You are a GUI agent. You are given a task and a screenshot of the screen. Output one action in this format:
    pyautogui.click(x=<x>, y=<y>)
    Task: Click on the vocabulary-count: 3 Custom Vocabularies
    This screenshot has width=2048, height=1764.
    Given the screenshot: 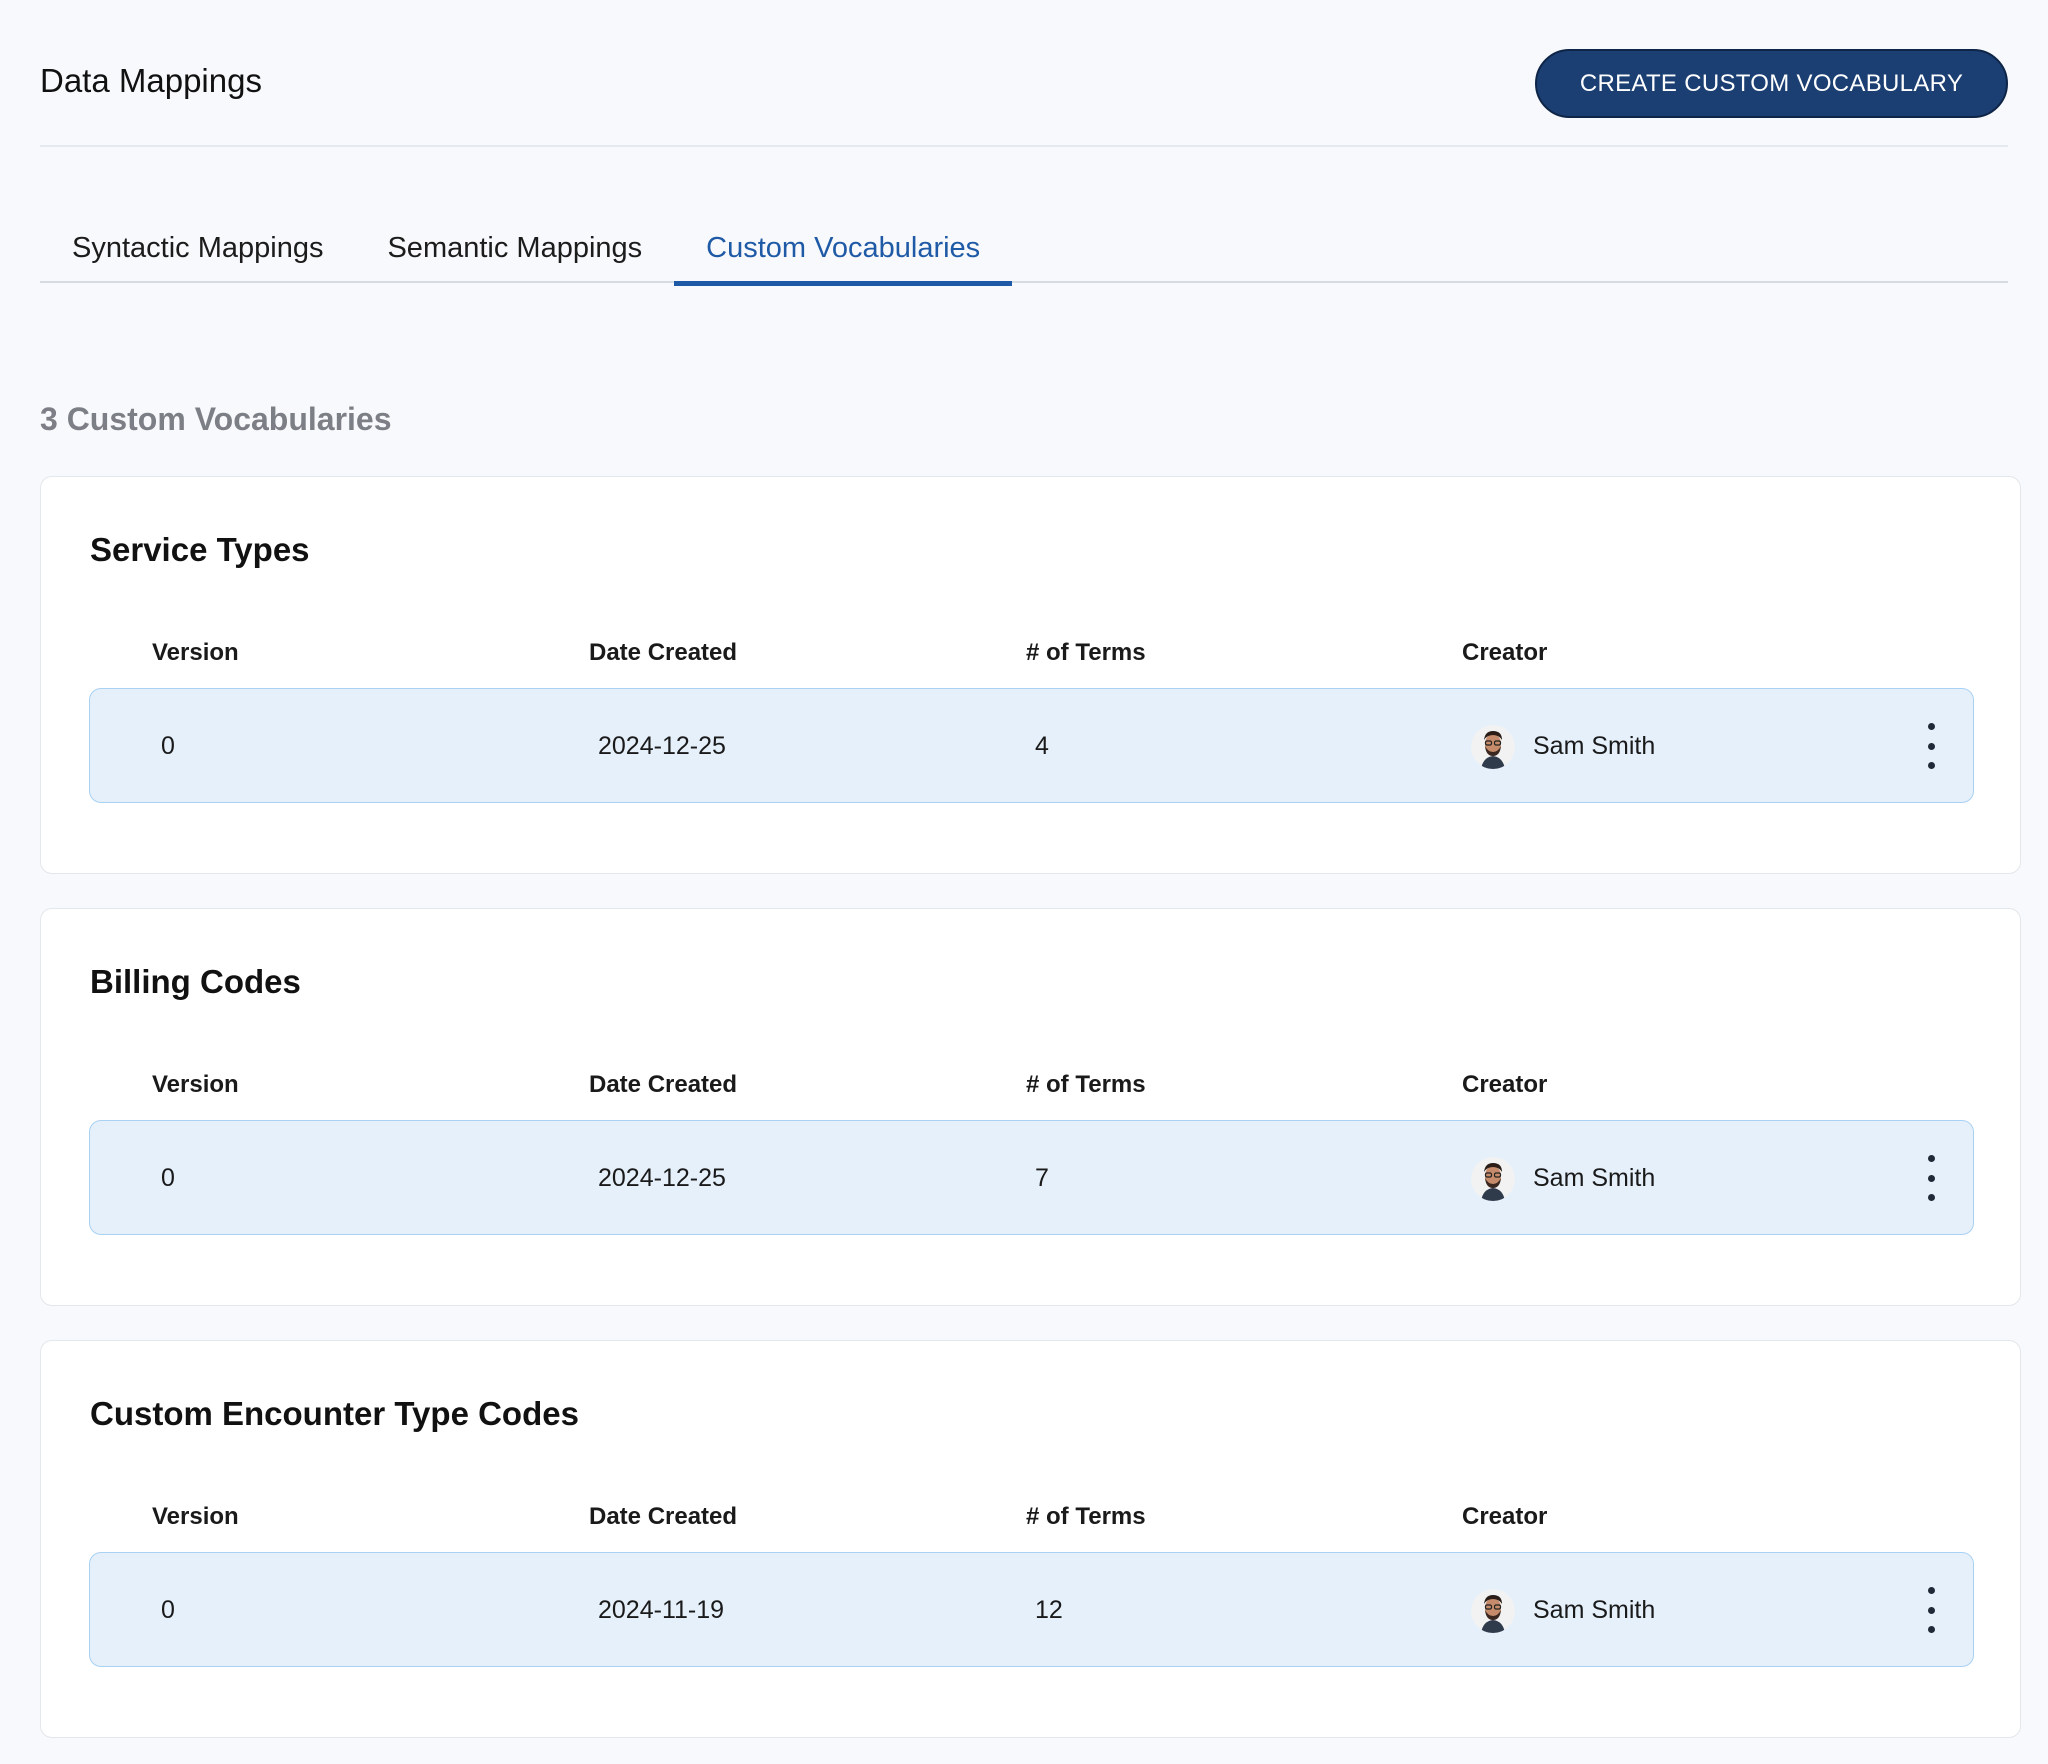 What is the action you would take?
    pyautogui.click(x=216, y=419)
    